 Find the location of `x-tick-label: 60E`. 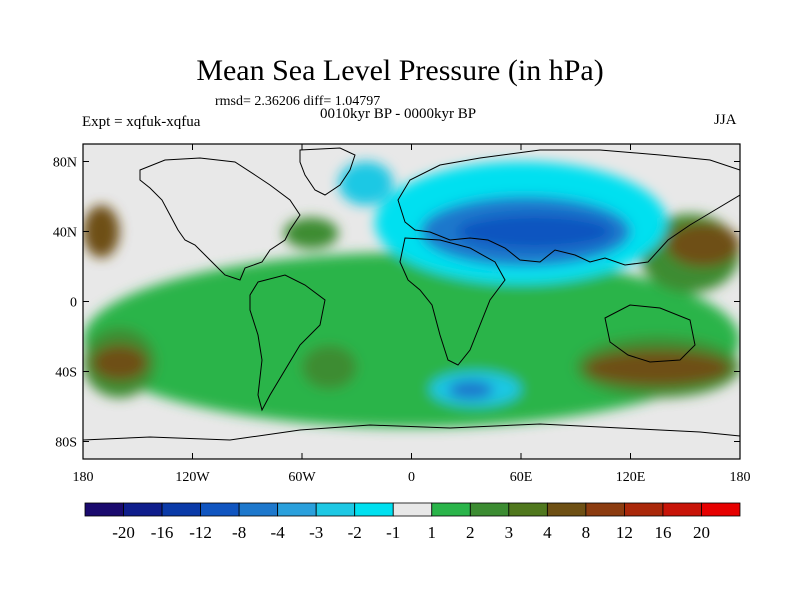

x-tick-label: 60E is located at coordinates (521, 477).